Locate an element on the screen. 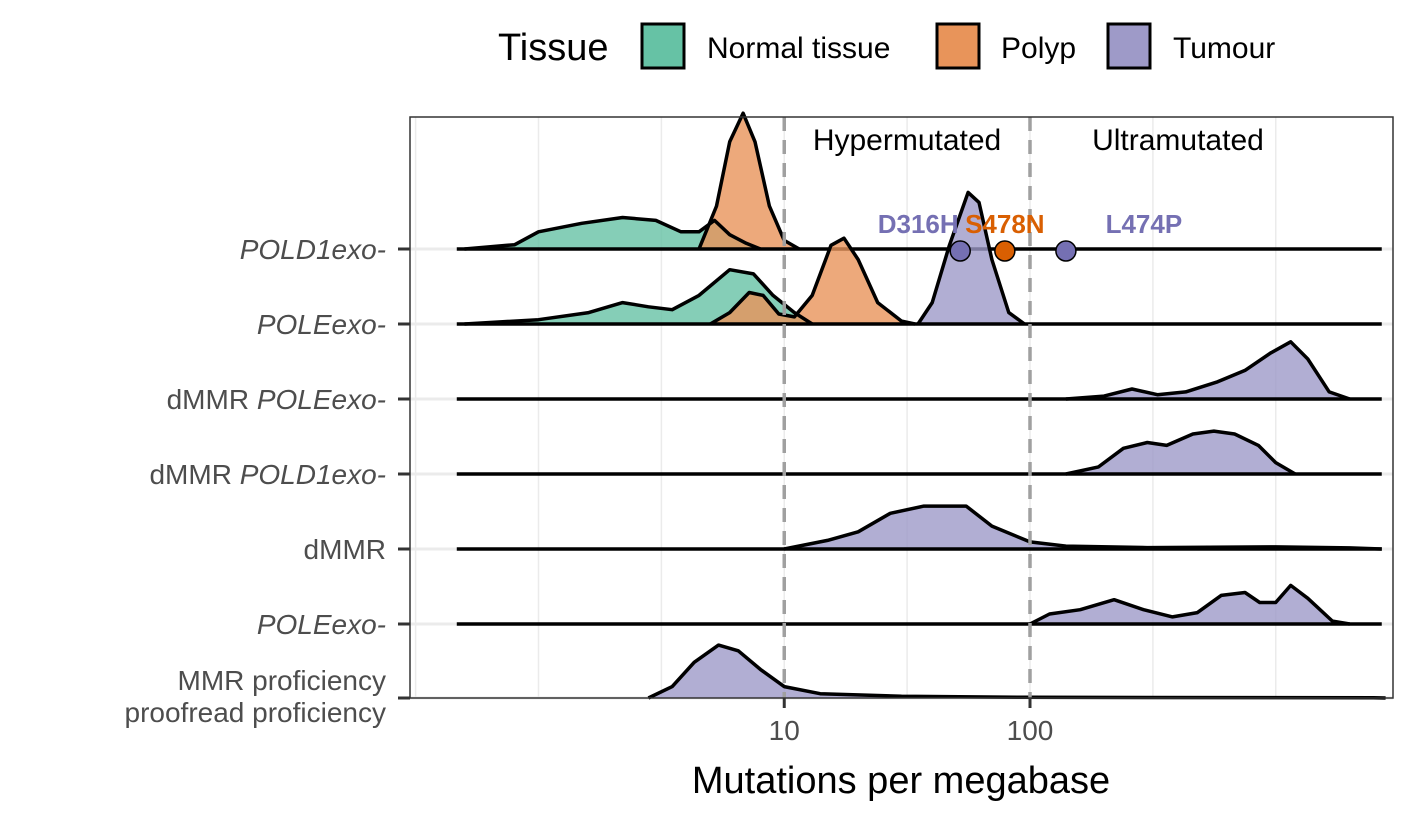 Image resolution: width=1417 pixels, height=826 pixels. region-labels: Hypermutated Ultramutated is located at coordinates (1038, 140).